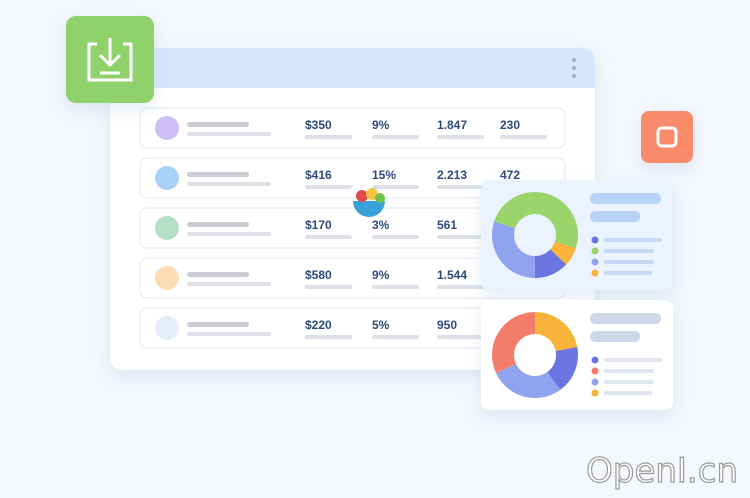 This screenshot has width=750, height=498. What do you see at coordinates (352, 178) in the screenshot?
I see `table-row: $416 15% 2.213 472` at bounding box center [352, 178].